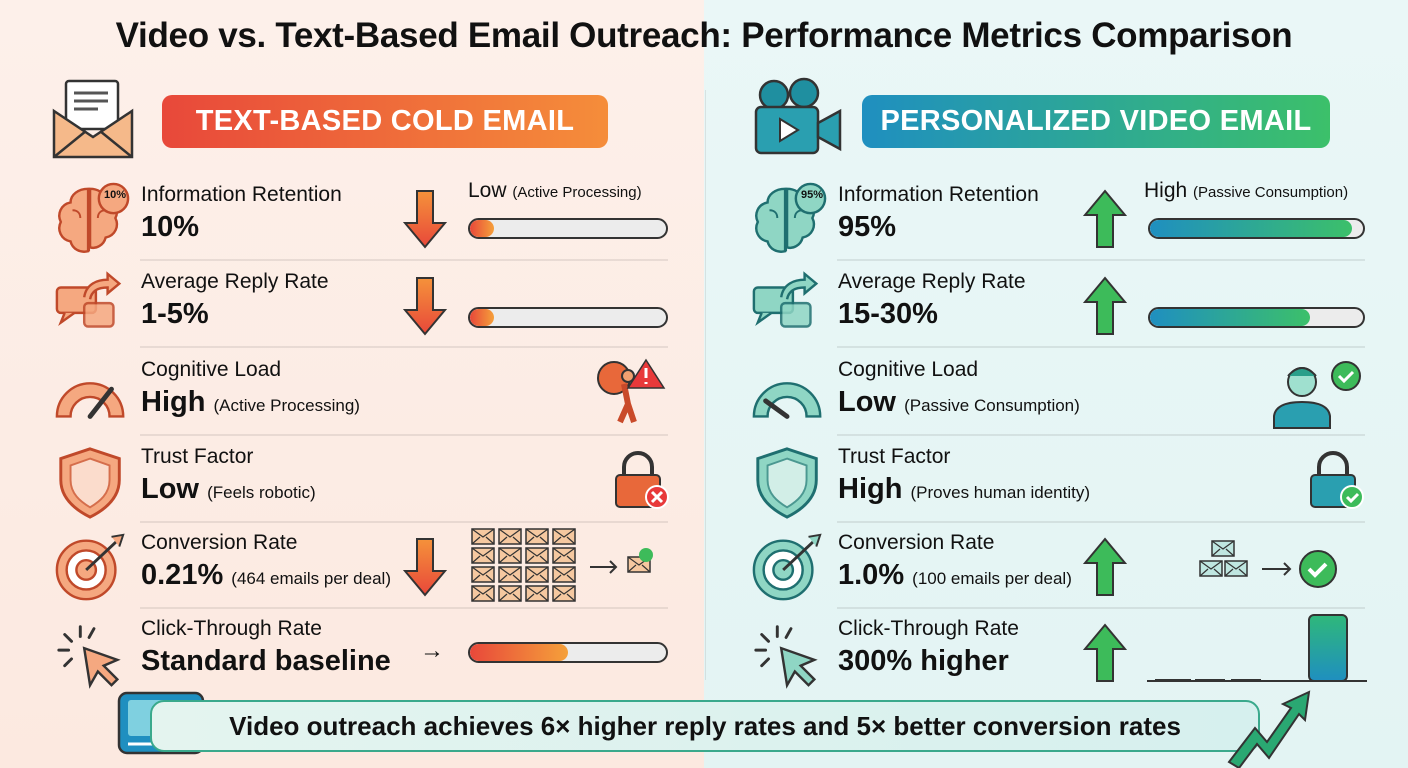  What do you see at coordinates (577, 192) in the screenshot?
I see `bar-caption-note: (Active Processing)` at bounding box center [577, 192].